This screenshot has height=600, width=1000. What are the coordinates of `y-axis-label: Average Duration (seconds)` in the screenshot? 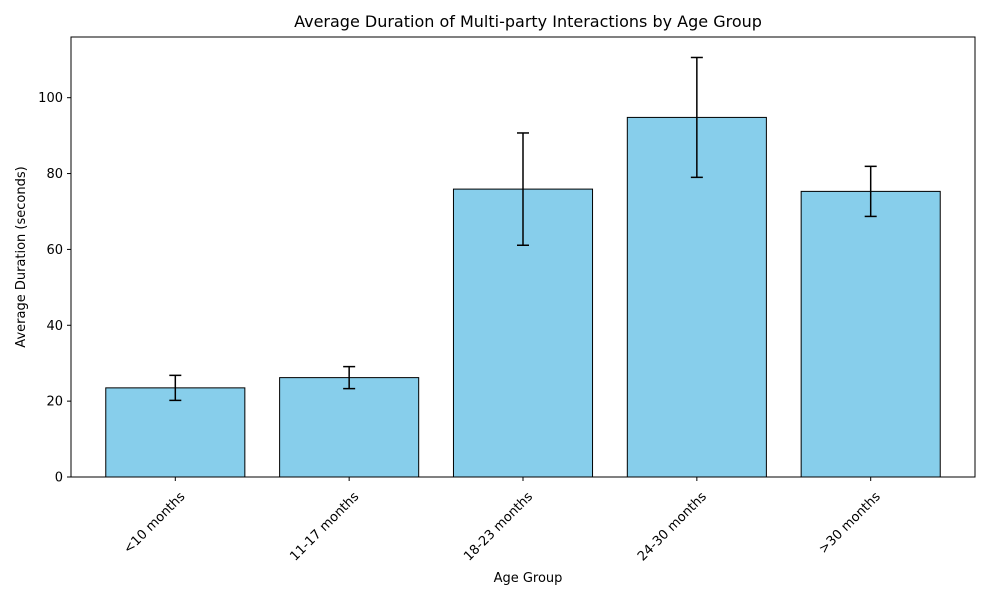 It's located at (21, 256).